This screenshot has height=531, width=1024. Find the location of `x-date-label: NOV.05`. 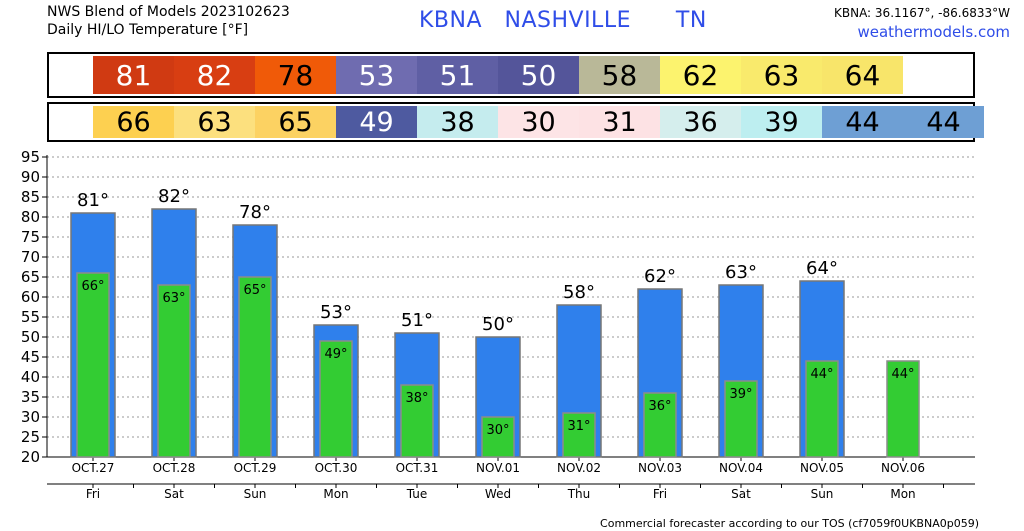

x-date-label: NOV.05 is located at coordinates (822, 468).